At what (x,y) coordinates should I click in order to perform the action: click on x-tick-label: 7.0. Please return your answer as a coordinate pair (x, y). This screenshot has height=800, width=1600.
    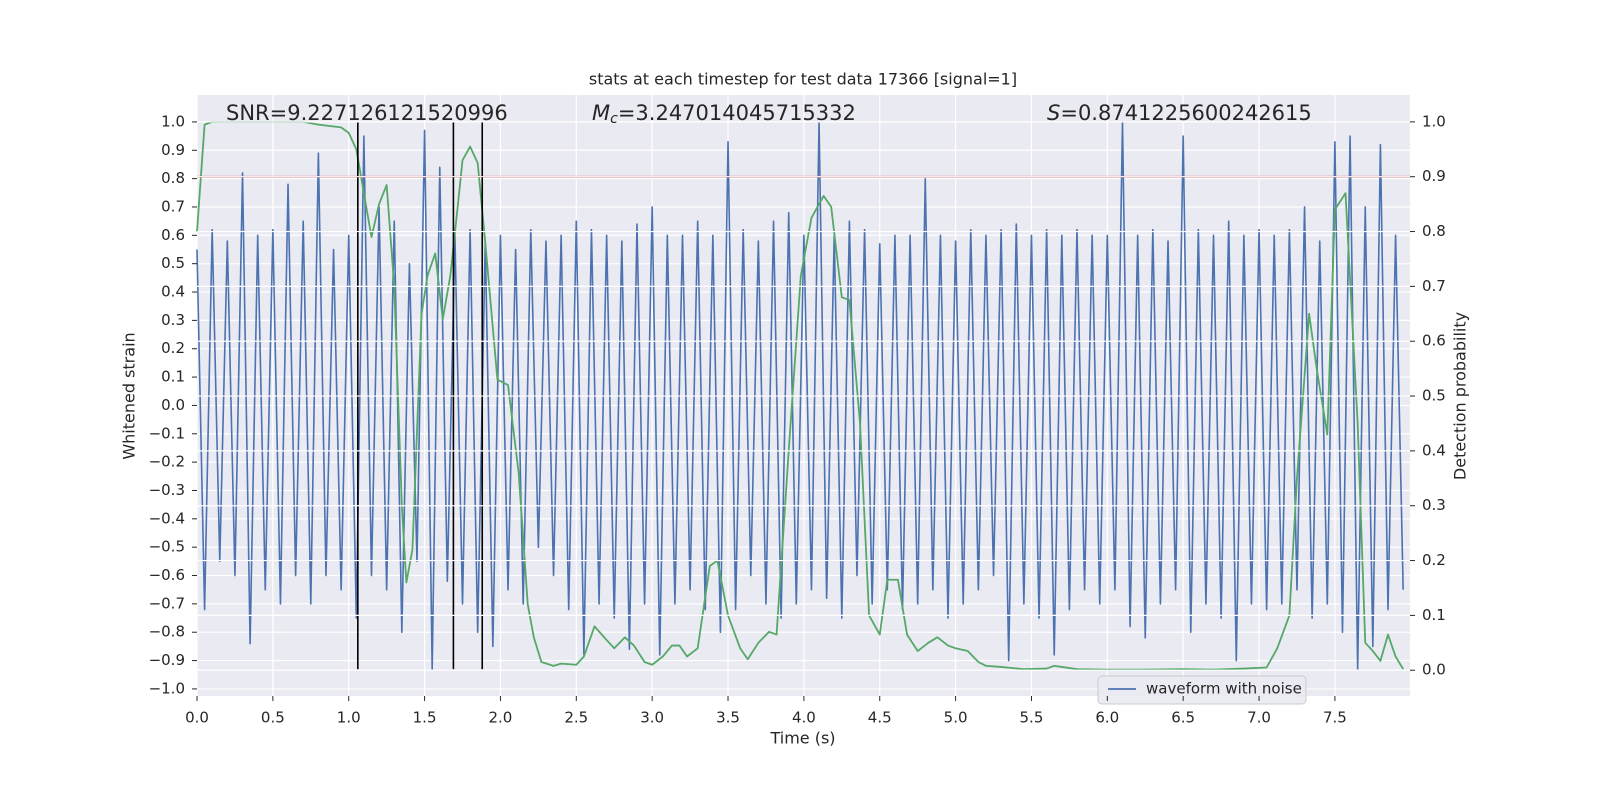
    Looking at the image, I should click on (1259, 718).